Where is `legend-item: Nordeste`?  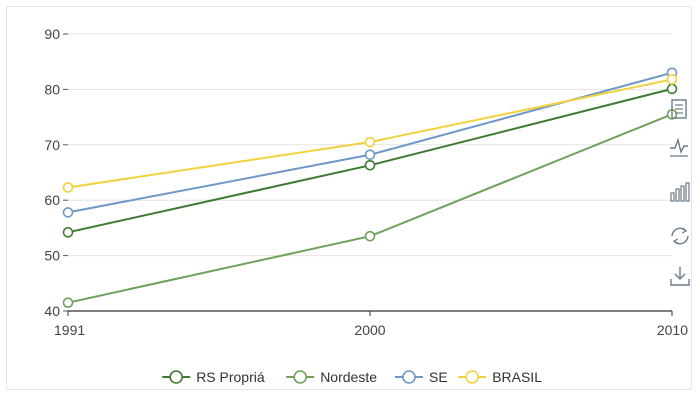 legend-item: Nordeste is located at coordinates (331, 377).